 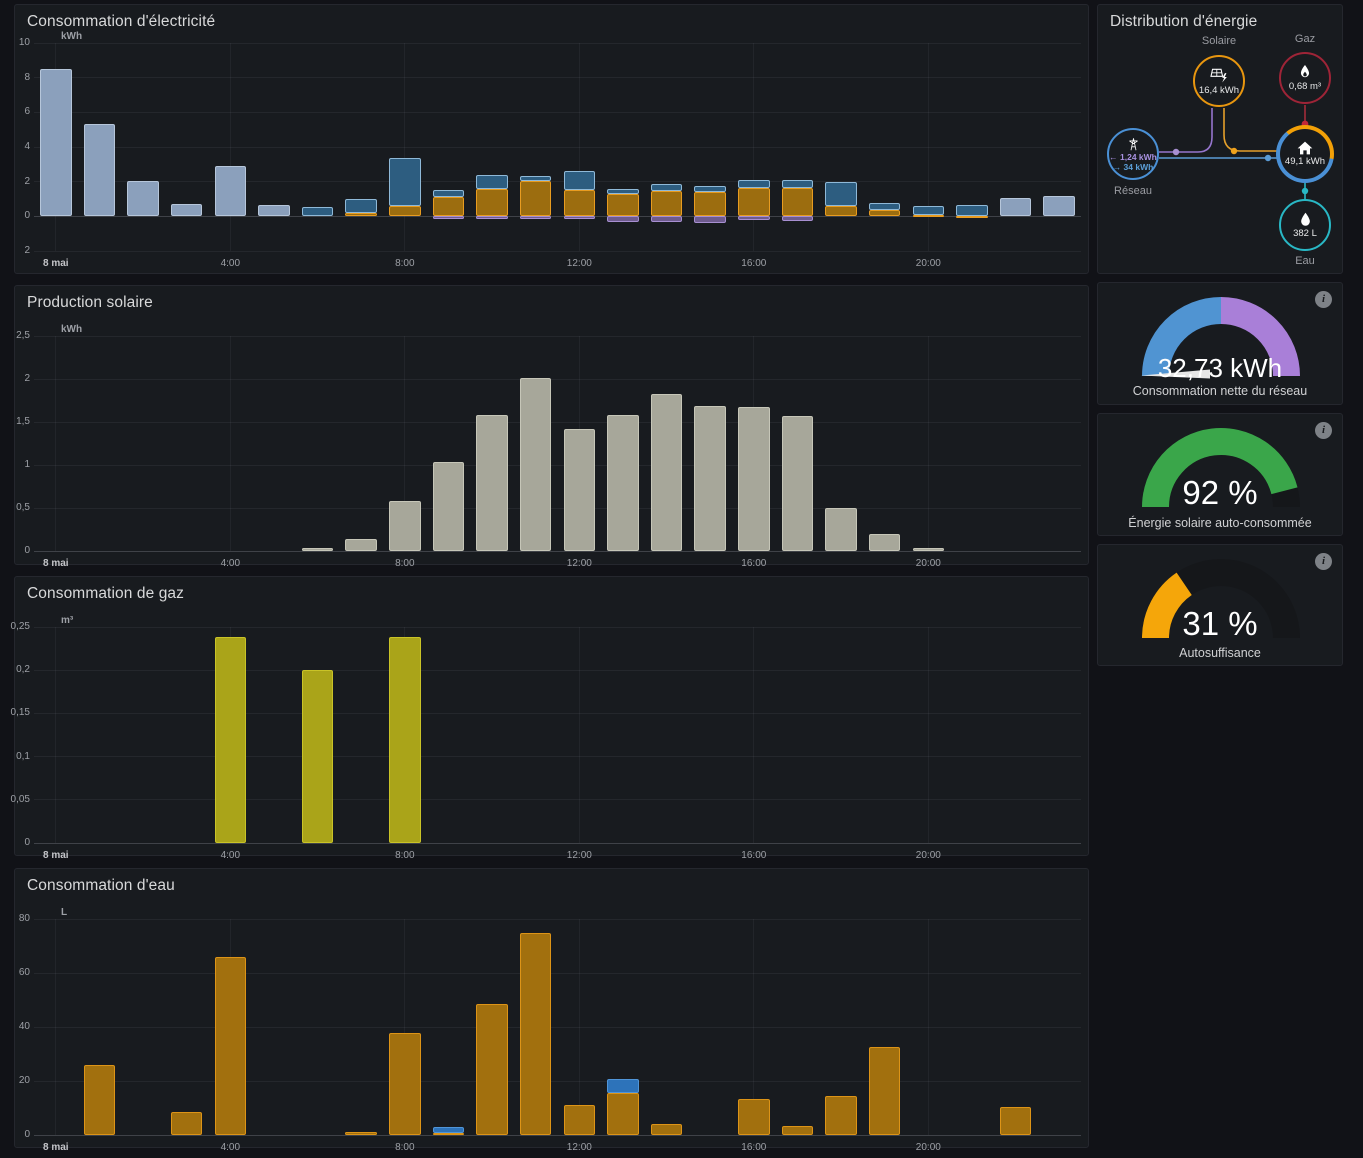 What do you see at coordinates (24, 1026) in the screenshot?
I see `y-tick-label: 40` at bounding box center [24, 1026].